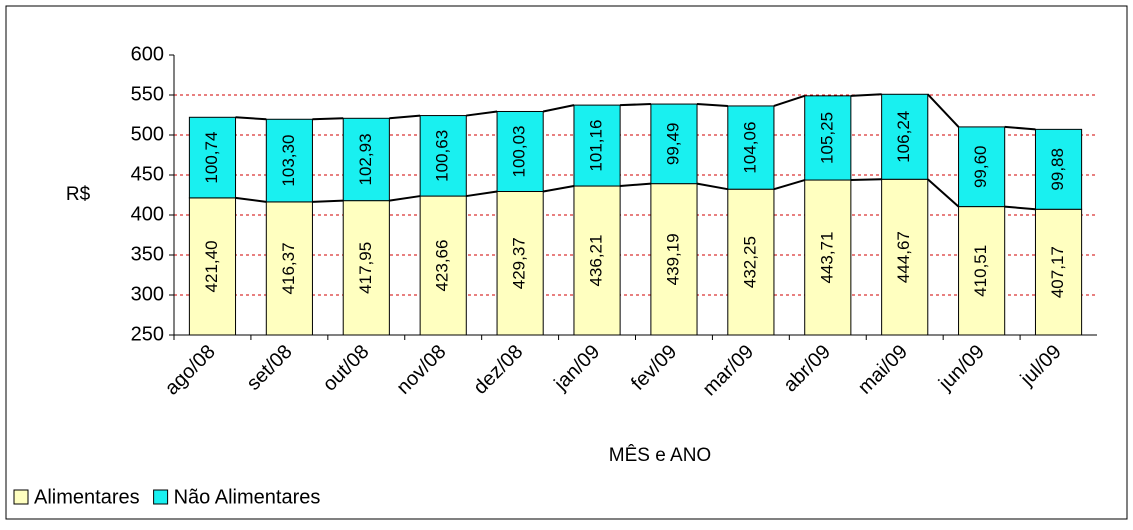 The image size is (1133, 530). I want to click on value-label: 410,51, so click(980, 271).